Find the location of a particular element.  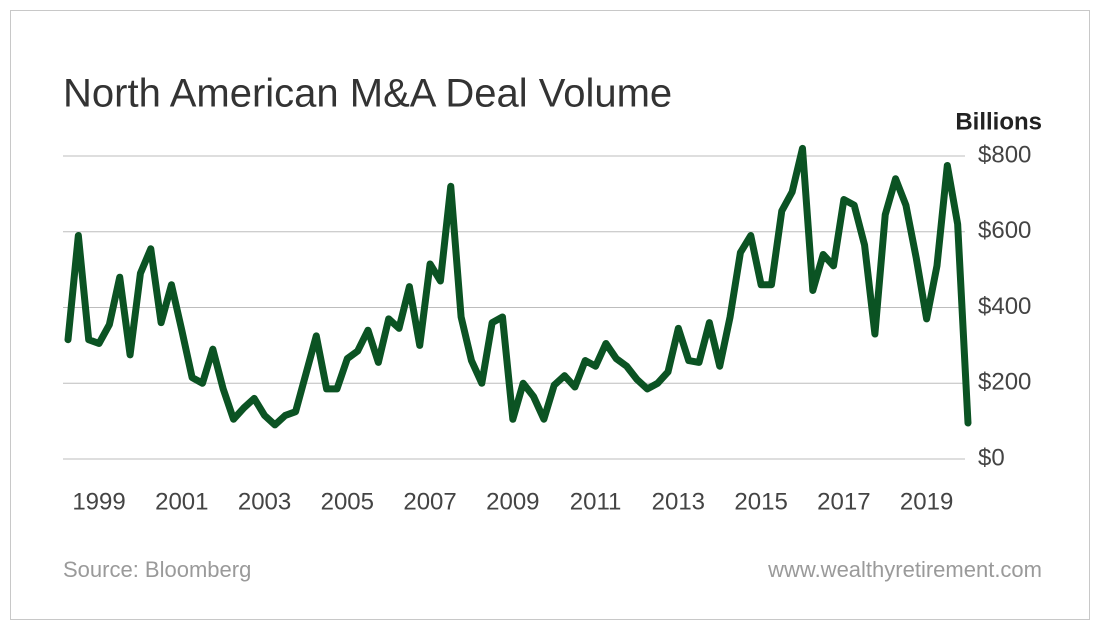

y-tick-label: $400 is located at coordinates (1004, 306).